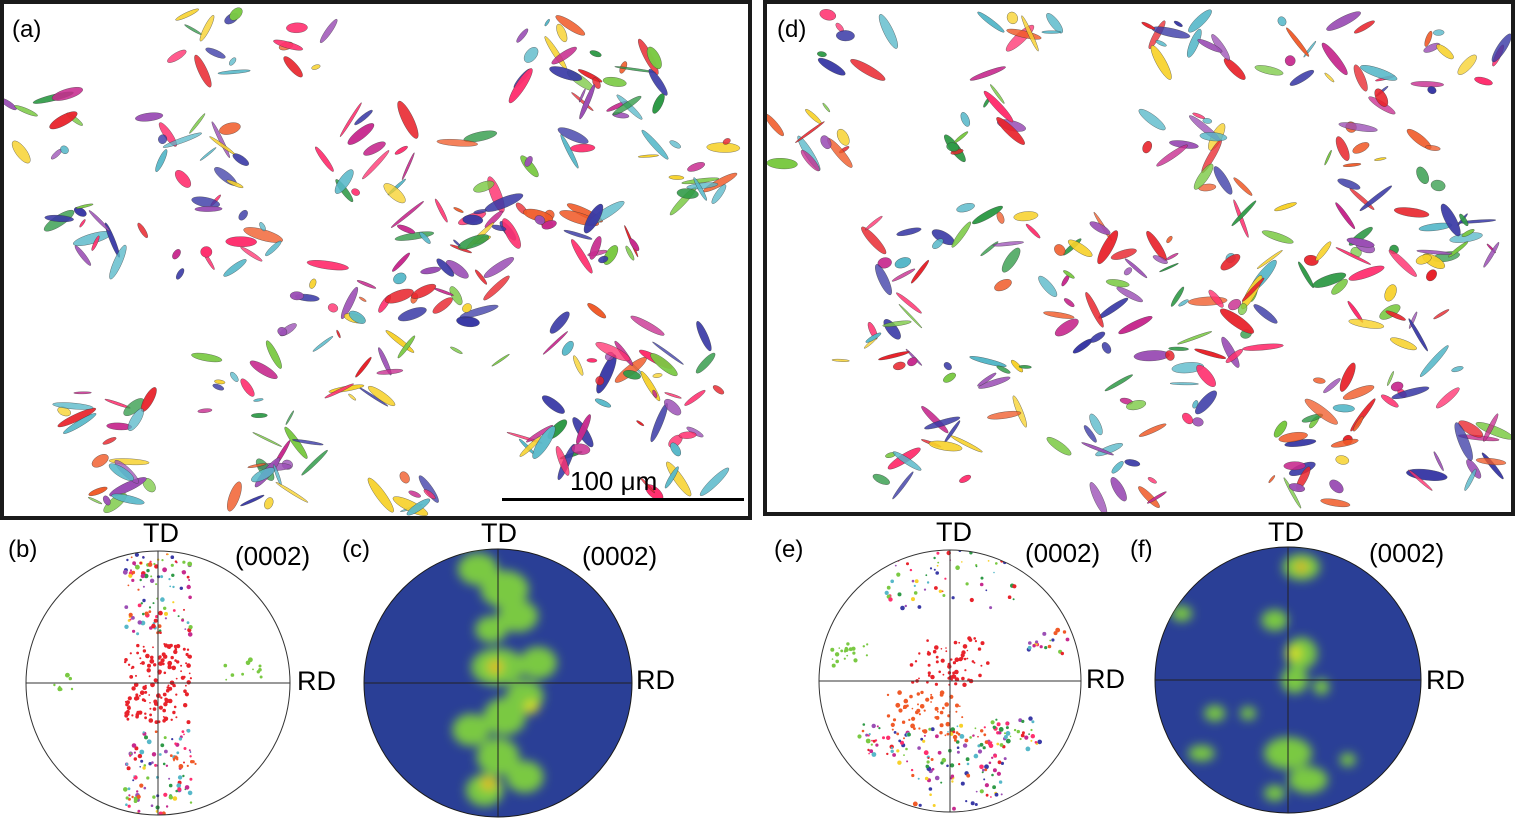 The height and width of the screenshot is (819, 1519). What do you see at coordinates (161, 533) in the screenshot?
I see `td-label-b: TD` at bounding box center [161, 533].